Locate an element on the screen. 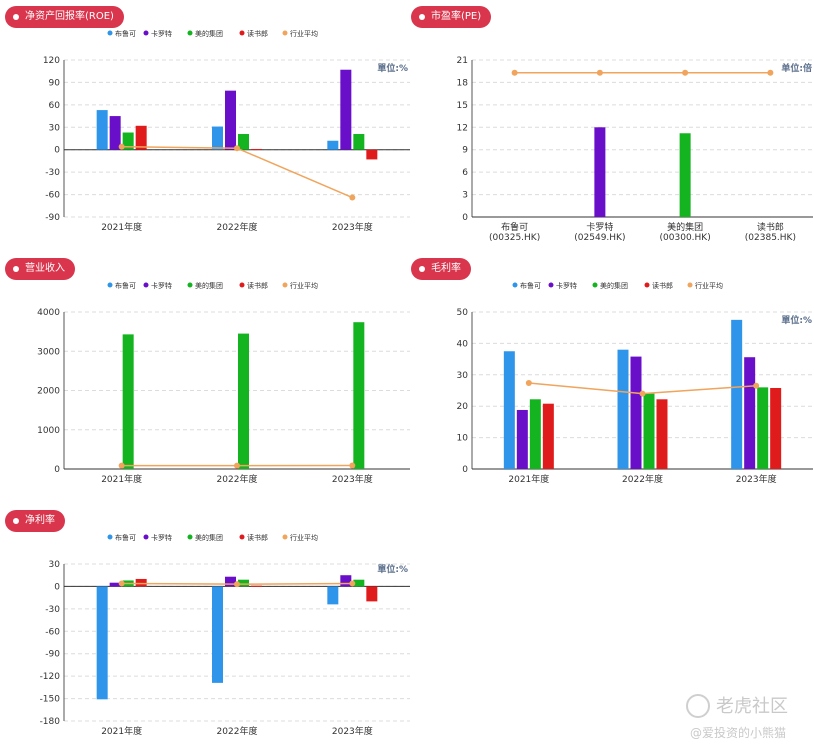  y-tick-label: 20 is located at coordinates (463, 407).